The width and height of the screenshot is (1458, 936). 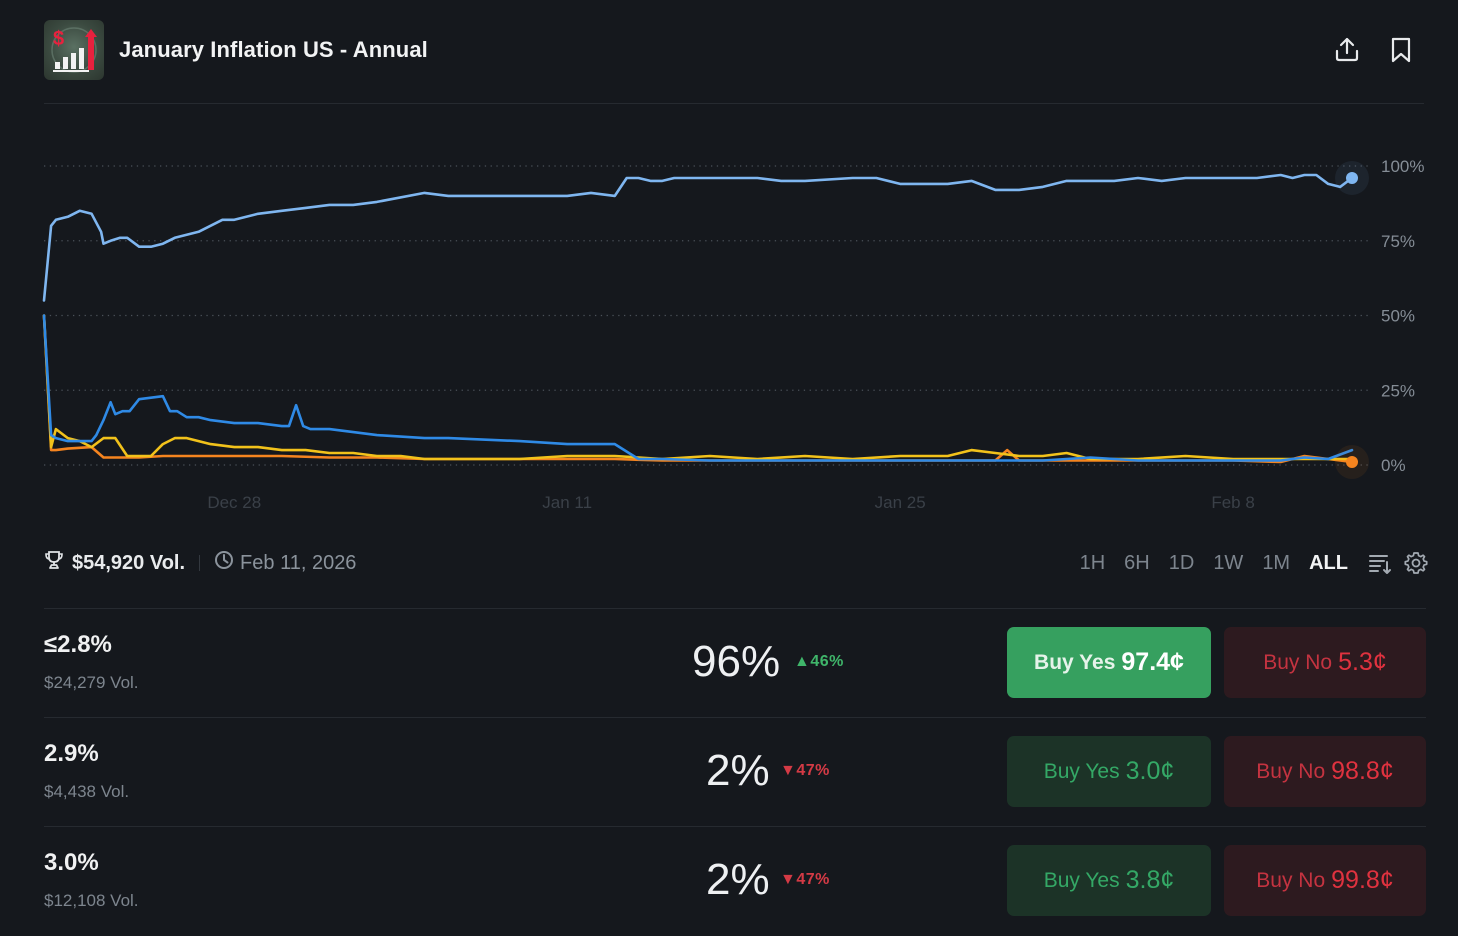 What do you see at coordinates (1398, 241) in the screenshot?
I see `y-tick-label: 75%` at bounding box center [1398, 241].